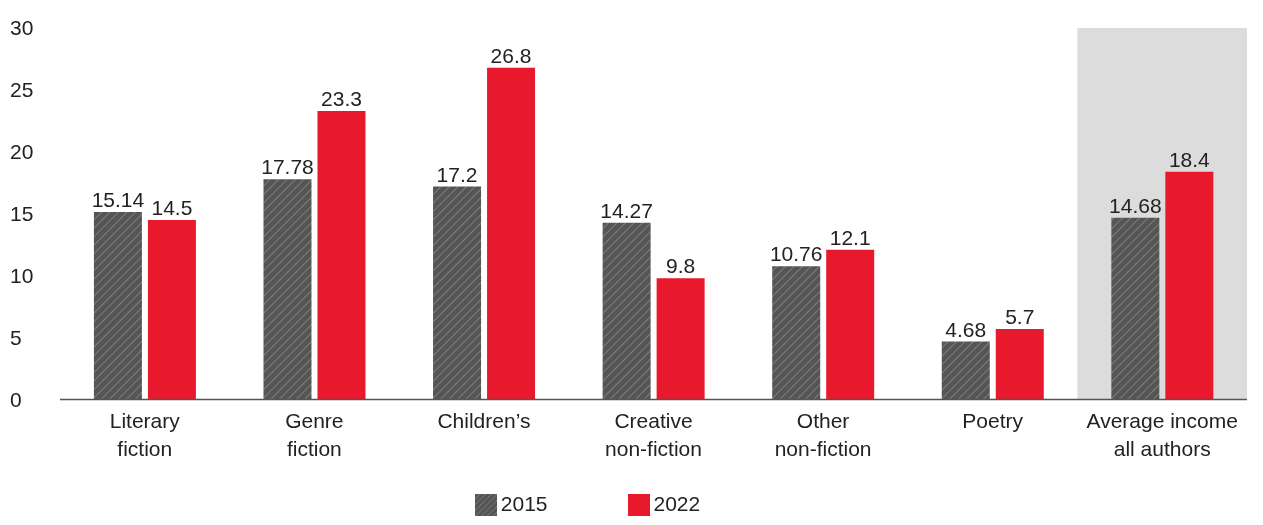  What do you see at coordinates (1135, 205) in the screenshot?
I see `data-label: 14.68` at bounding box center [1135, 205].